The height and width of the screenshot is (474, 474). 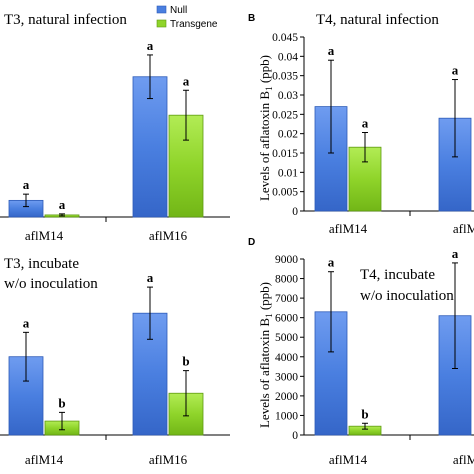 What do you see at coordinates (407, 296) in the screenshot?
I see `panel-d-title-line2: w/o inoculation` at bounding box center [407, 296].